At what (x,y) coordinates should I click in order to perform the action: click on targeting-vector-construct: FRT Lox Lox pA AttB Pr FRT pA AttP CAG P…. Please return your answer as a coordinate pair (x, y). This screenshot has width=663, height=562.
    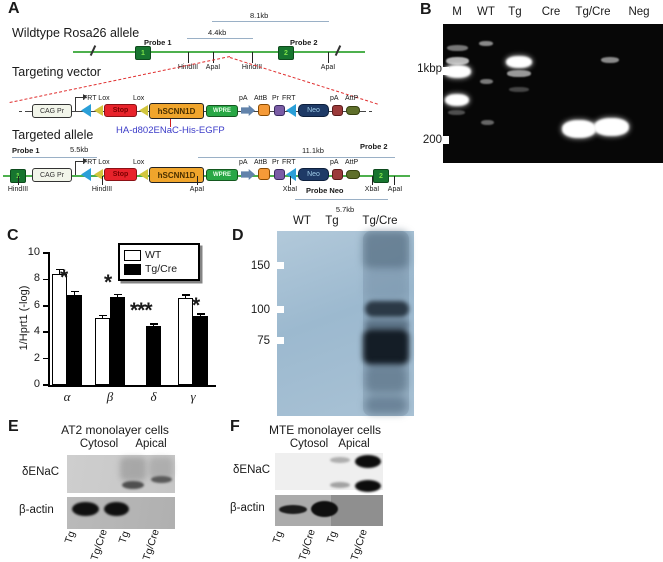
    Looking at the image, I should click on (331, 114).